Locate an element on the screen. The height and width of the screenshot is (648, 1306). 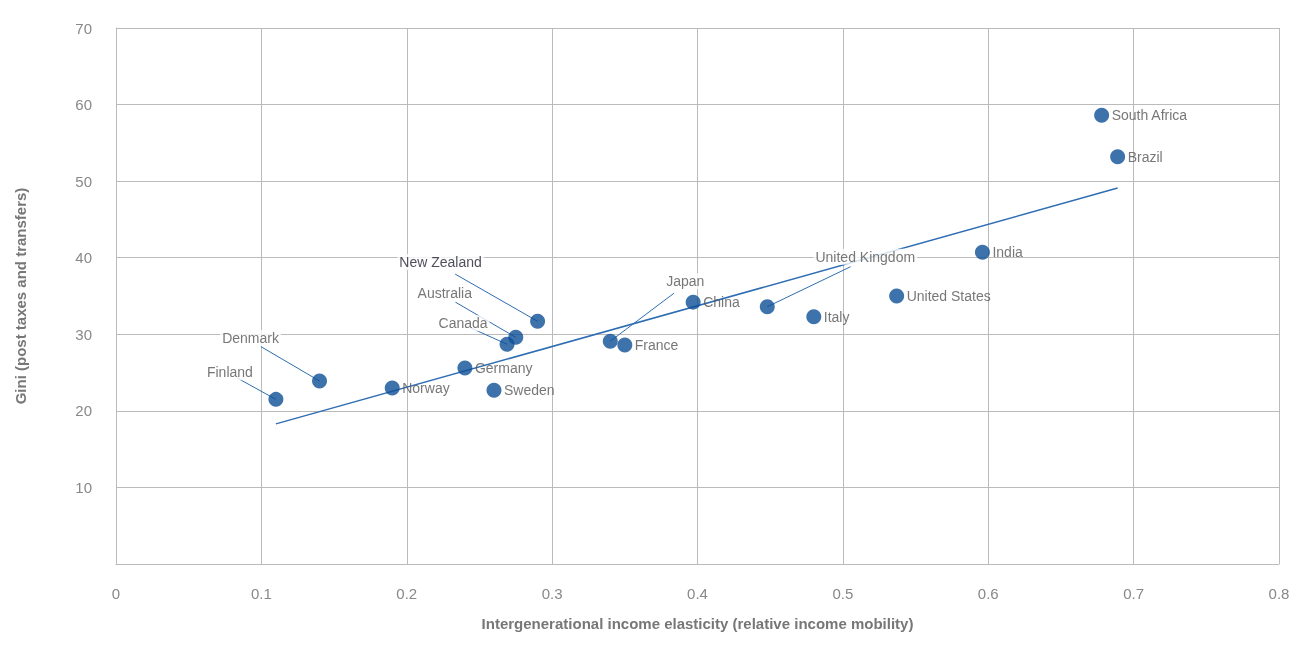
annotation: Japan is located at coordinates (685, 281).